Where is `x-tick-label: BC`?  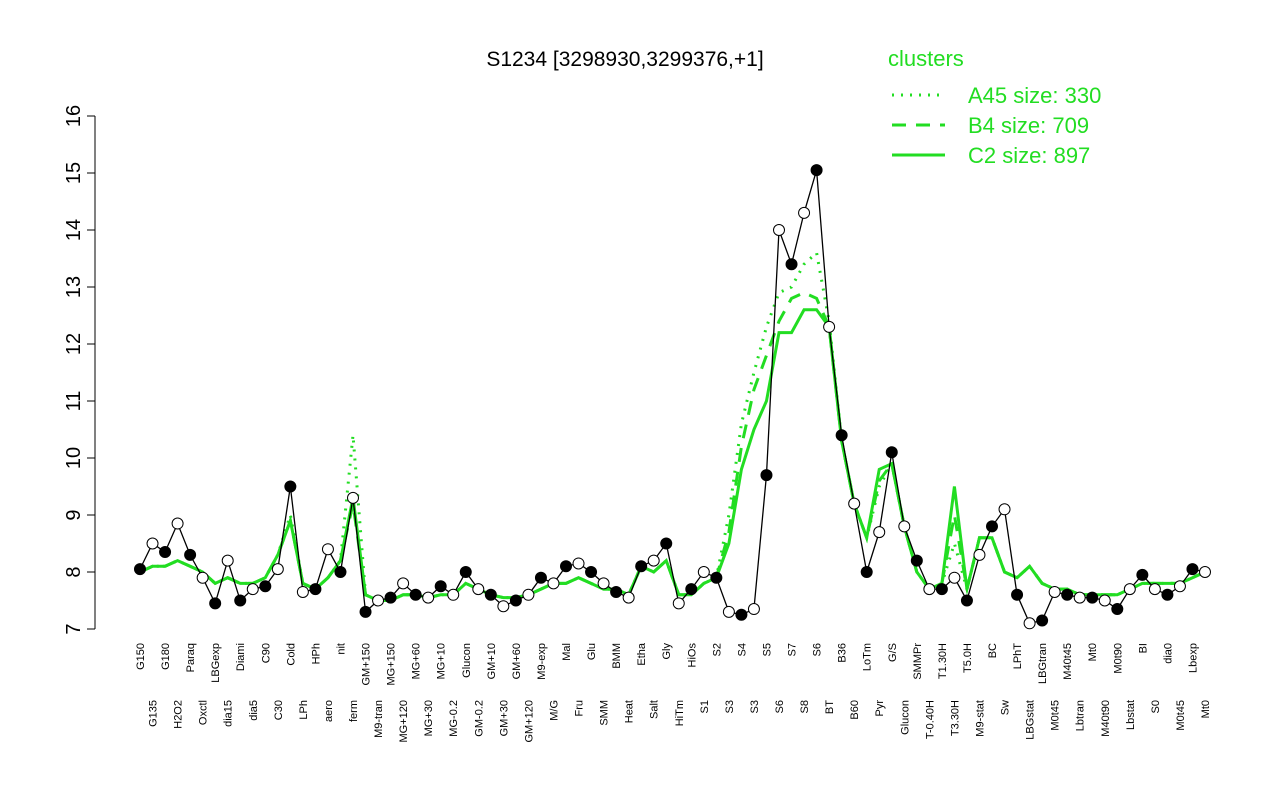
x-tick-label: BC is located at coordinates (993, 650).